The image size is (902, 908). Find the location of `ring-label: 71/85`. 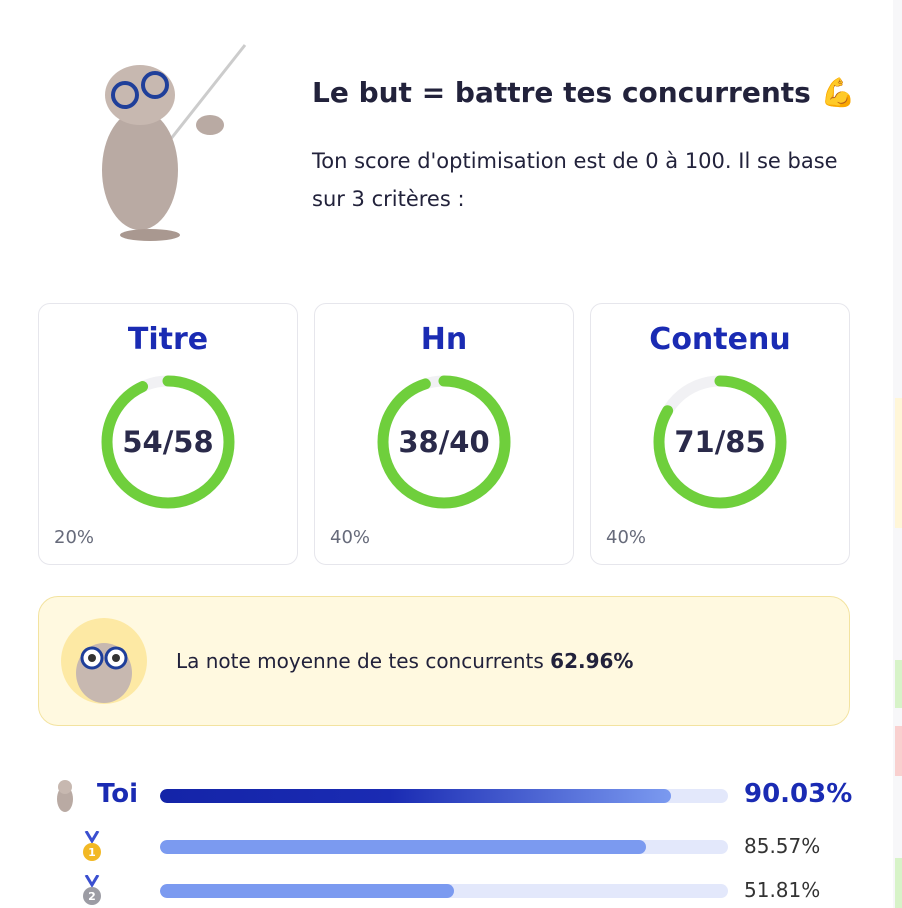

ring-label: 71/85 is located at coordinates (719, 442).